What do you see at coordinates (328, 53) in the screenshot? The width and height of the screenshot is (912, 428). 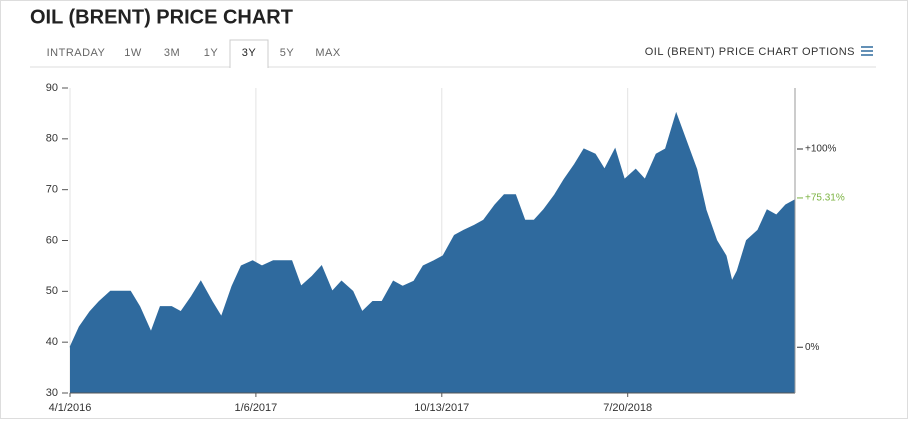 I see `tab: MAX` at bounding box center [328, 53].